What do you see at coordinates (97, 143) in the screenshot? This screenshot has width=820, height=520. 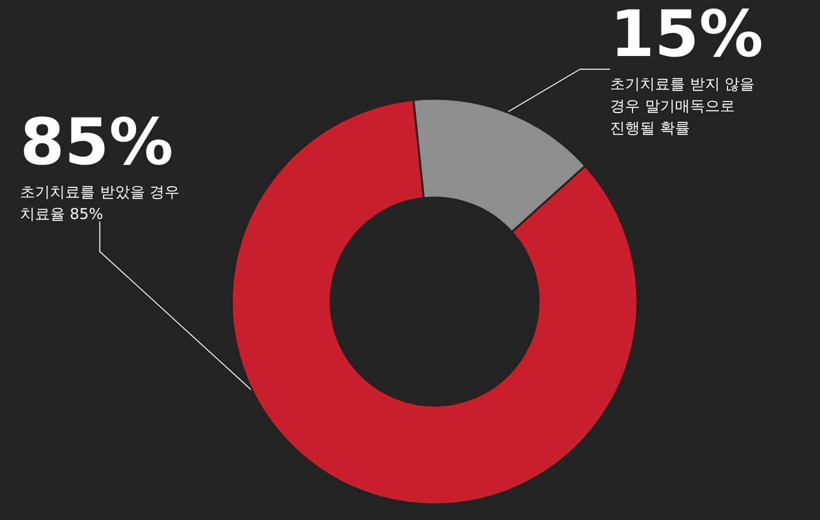 I see `data-label: 85%` at bounding box center [97, 143].